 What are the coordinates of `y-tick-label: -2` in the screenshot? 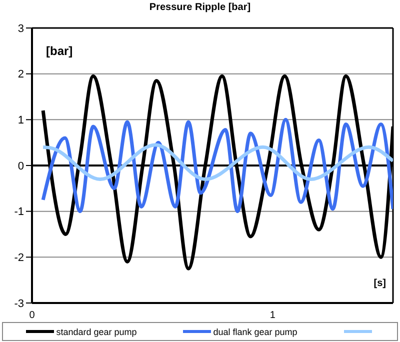 It's located at (19, 258).